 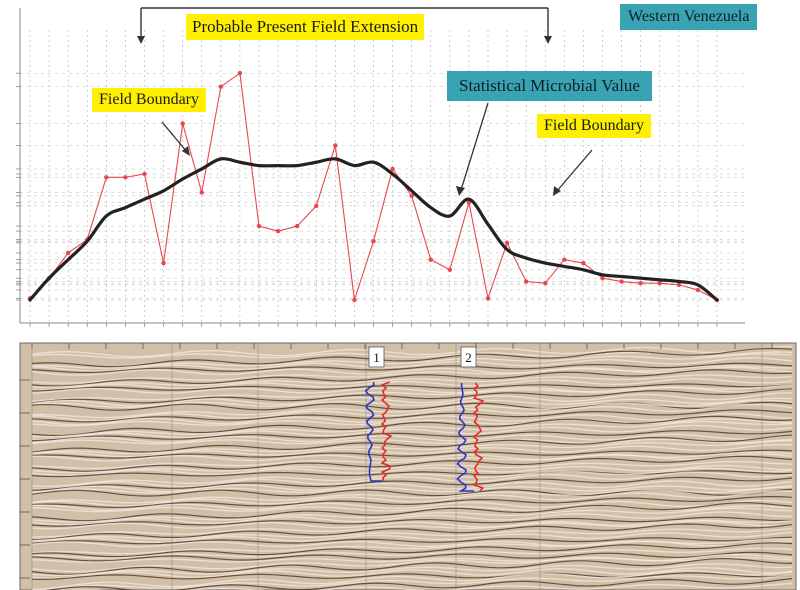 I want to click on well-1: 1, so click(x=378, y=414).